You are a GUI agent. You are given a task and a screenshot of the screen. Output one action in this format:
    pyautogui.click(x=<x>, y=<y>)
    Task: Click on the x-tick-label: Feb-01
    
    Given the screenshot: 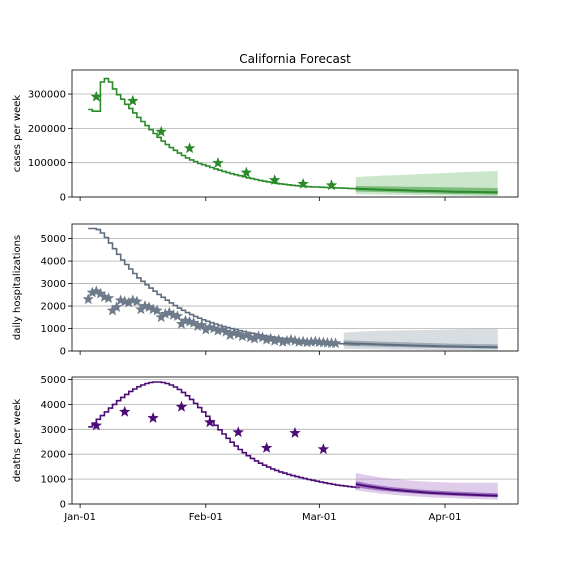 What is the action you would take?
    pyautogui.click(x=206, y=517)
    